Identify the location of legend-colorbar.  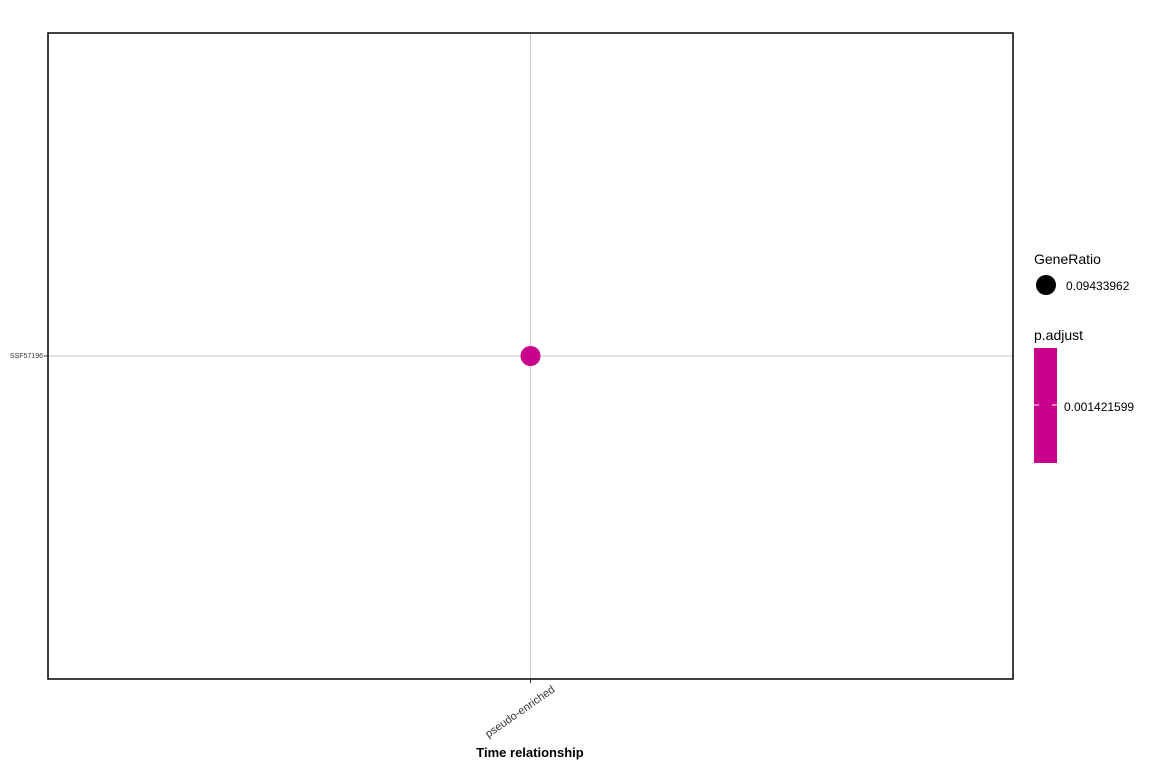
(1045, 405).